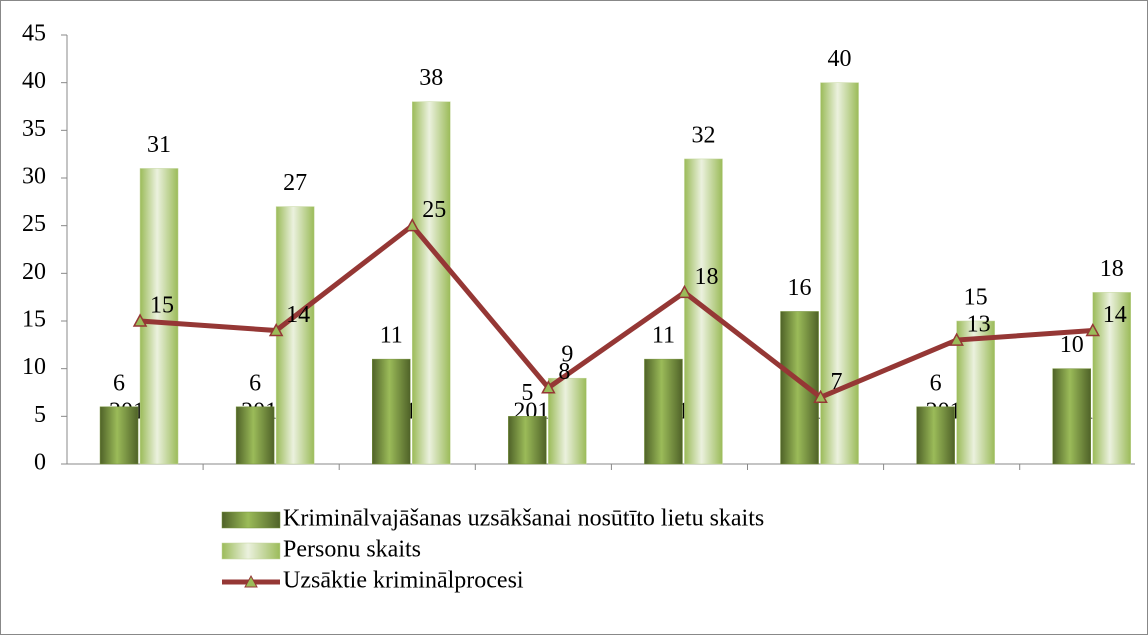 Image resolution: width=1148 pixels, height=635 pixels. I want to click on data-label: 16, so click(800, 288).